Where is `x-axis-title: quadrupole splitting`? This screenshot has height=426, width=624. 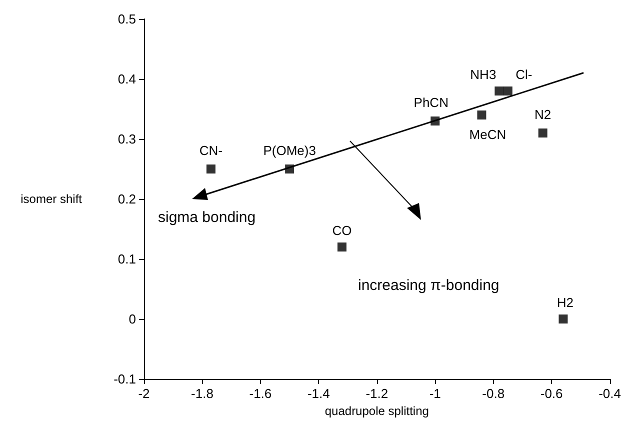
x-axis-title: quadrupole splitting is located at coordinates (376, 411).